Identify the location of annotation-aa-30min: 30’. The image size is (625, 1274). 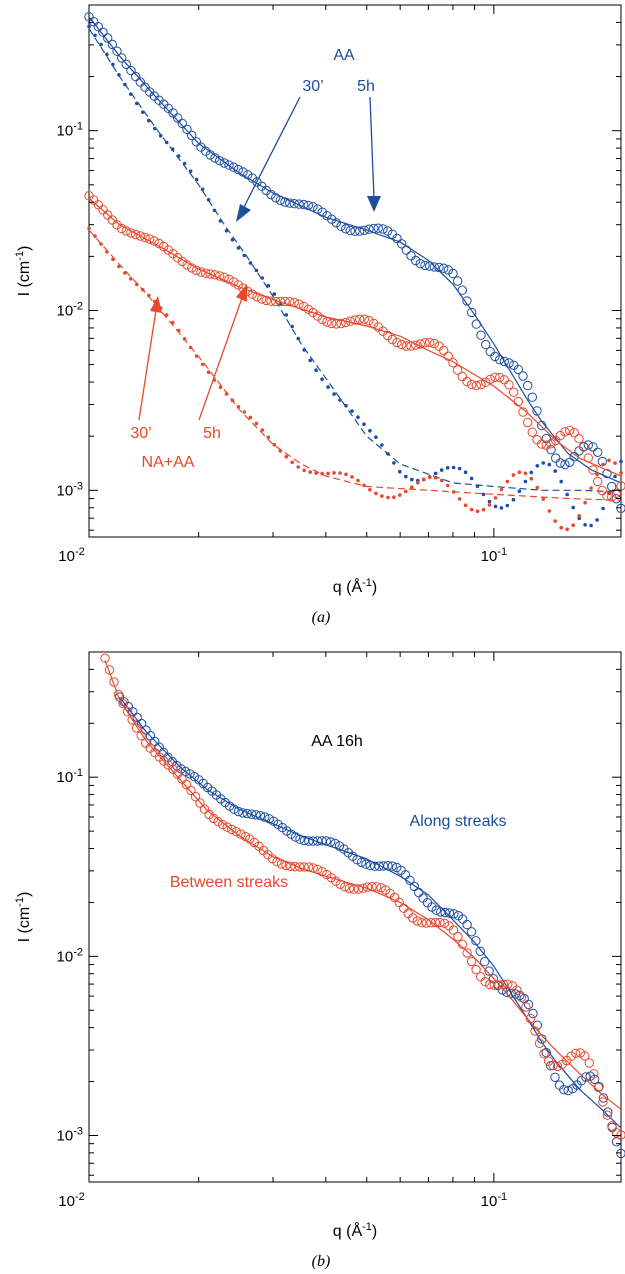
(312, 86).